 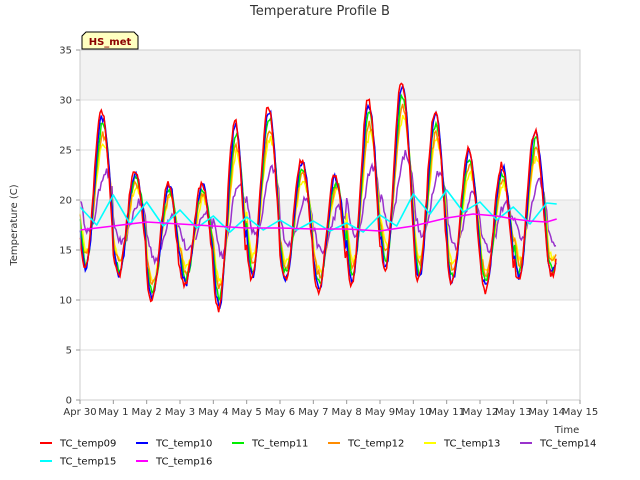 I want to click on y-tick-label: 15, so click(x=65, y=251).